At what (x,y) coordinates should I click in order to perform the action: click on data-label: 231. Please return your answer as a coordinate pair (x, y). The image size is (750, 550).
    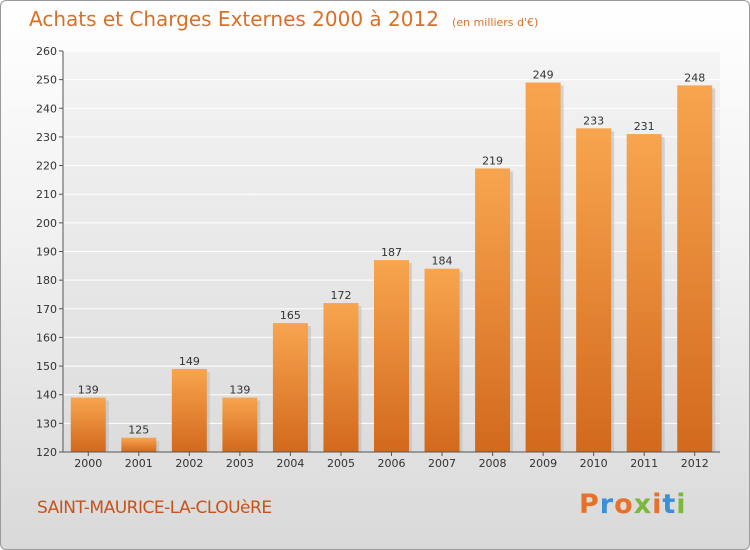
    Looking at the image, I should click on (644, 126).